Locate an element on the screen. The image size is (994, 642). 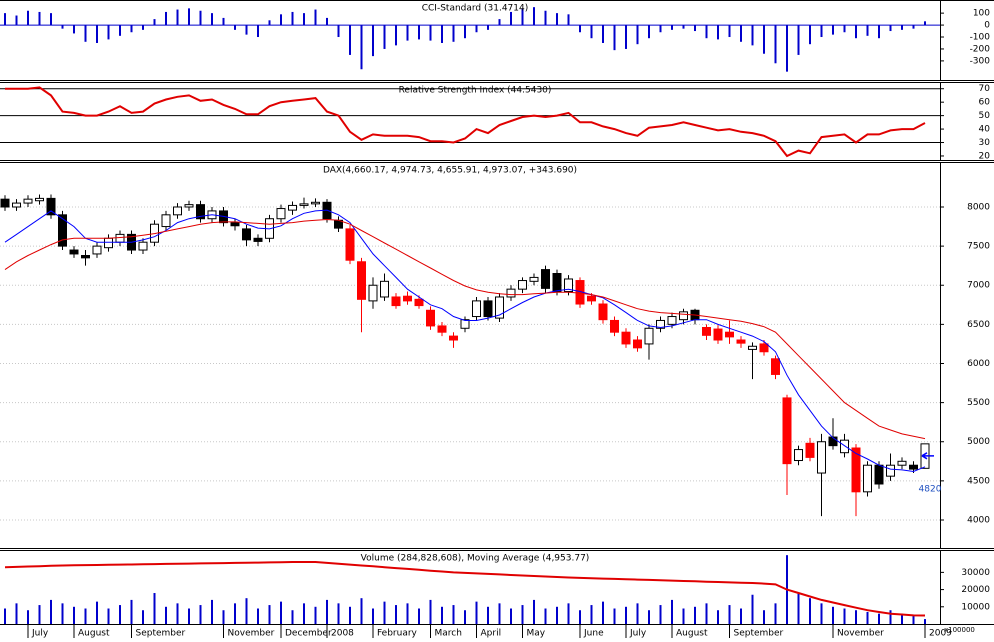
x-tick-label: November is located at coordinates (251, 634).